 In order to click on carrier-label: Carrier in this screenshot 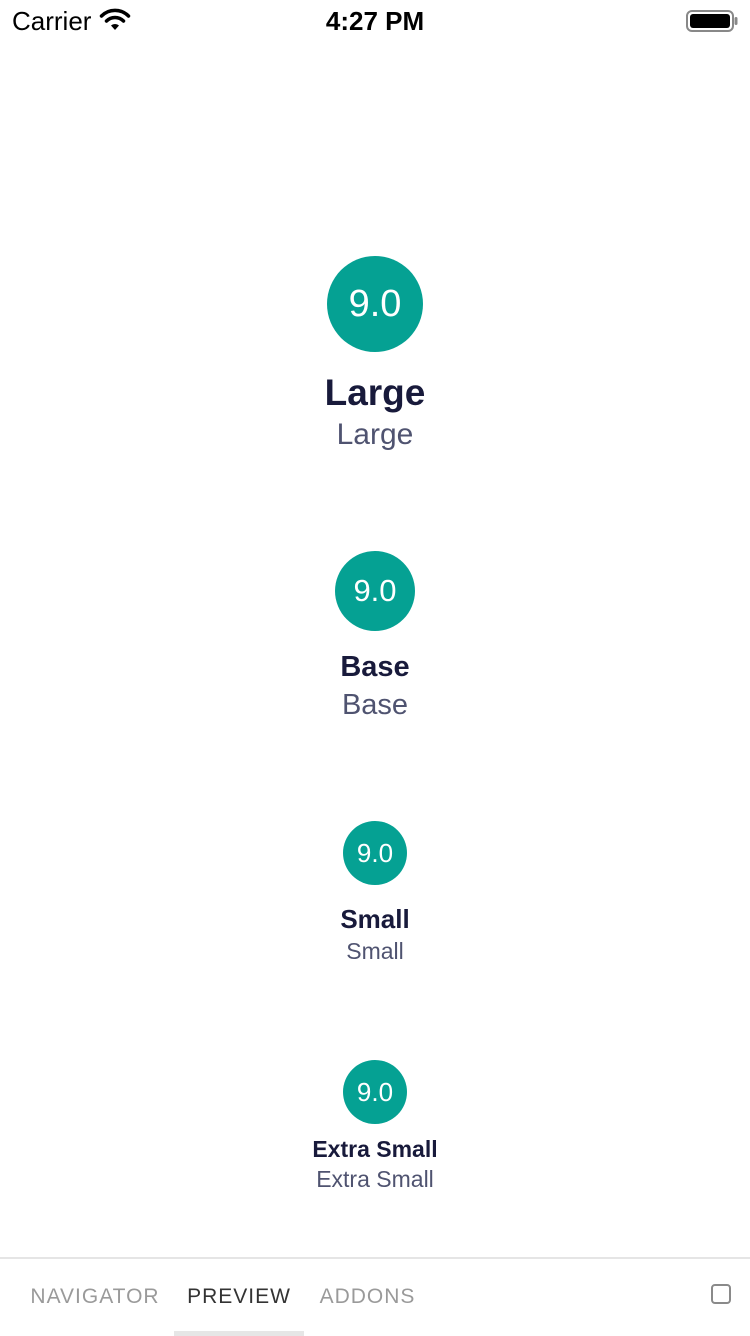, I will do `click(52, 21)`.